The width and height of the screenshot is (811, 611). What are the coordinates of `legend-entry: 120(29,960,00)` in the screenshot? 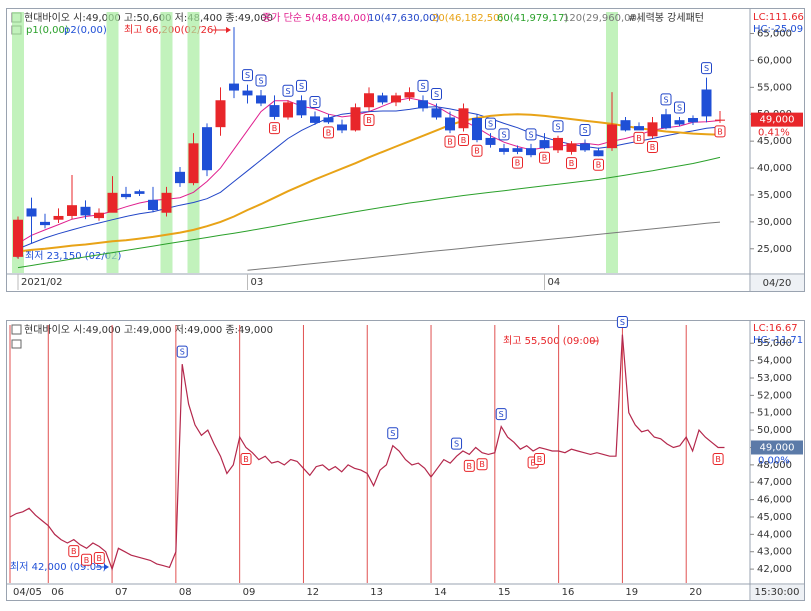 It's located at (602, 18).